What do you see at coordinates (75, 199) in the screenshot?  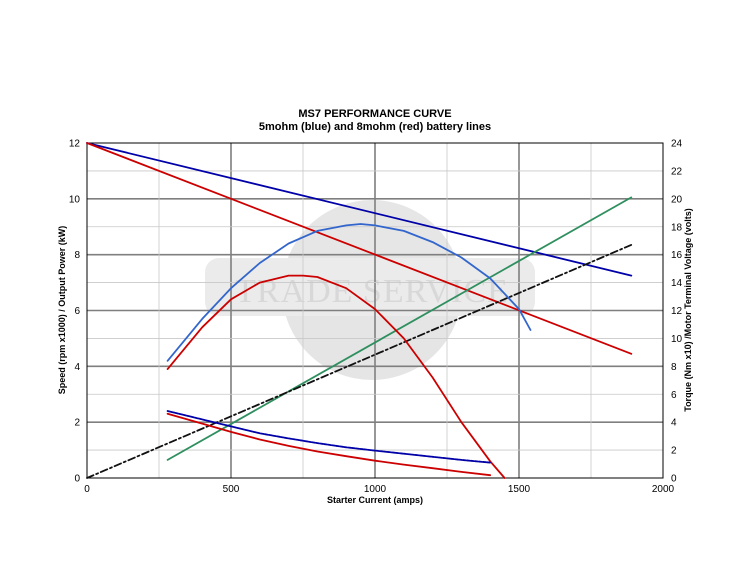 I see `y-tick-label-left: 10` at bounding box center [75, 199].